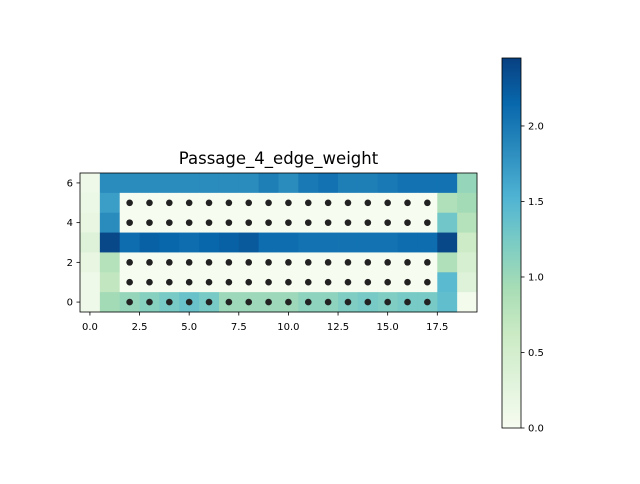 The image size is (640, 484). I want to click on x-tick-label: 12.5, so click(338, 327).